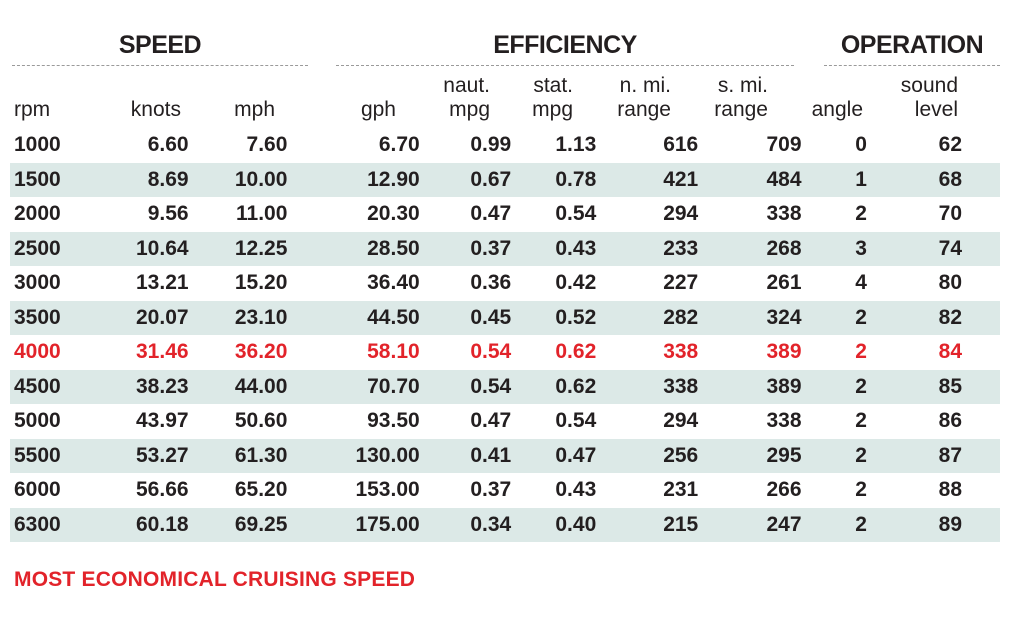 The height and width of the screenshot is (629, 1024). I want to click on cell-gph: 20.30, so click(393, 214).